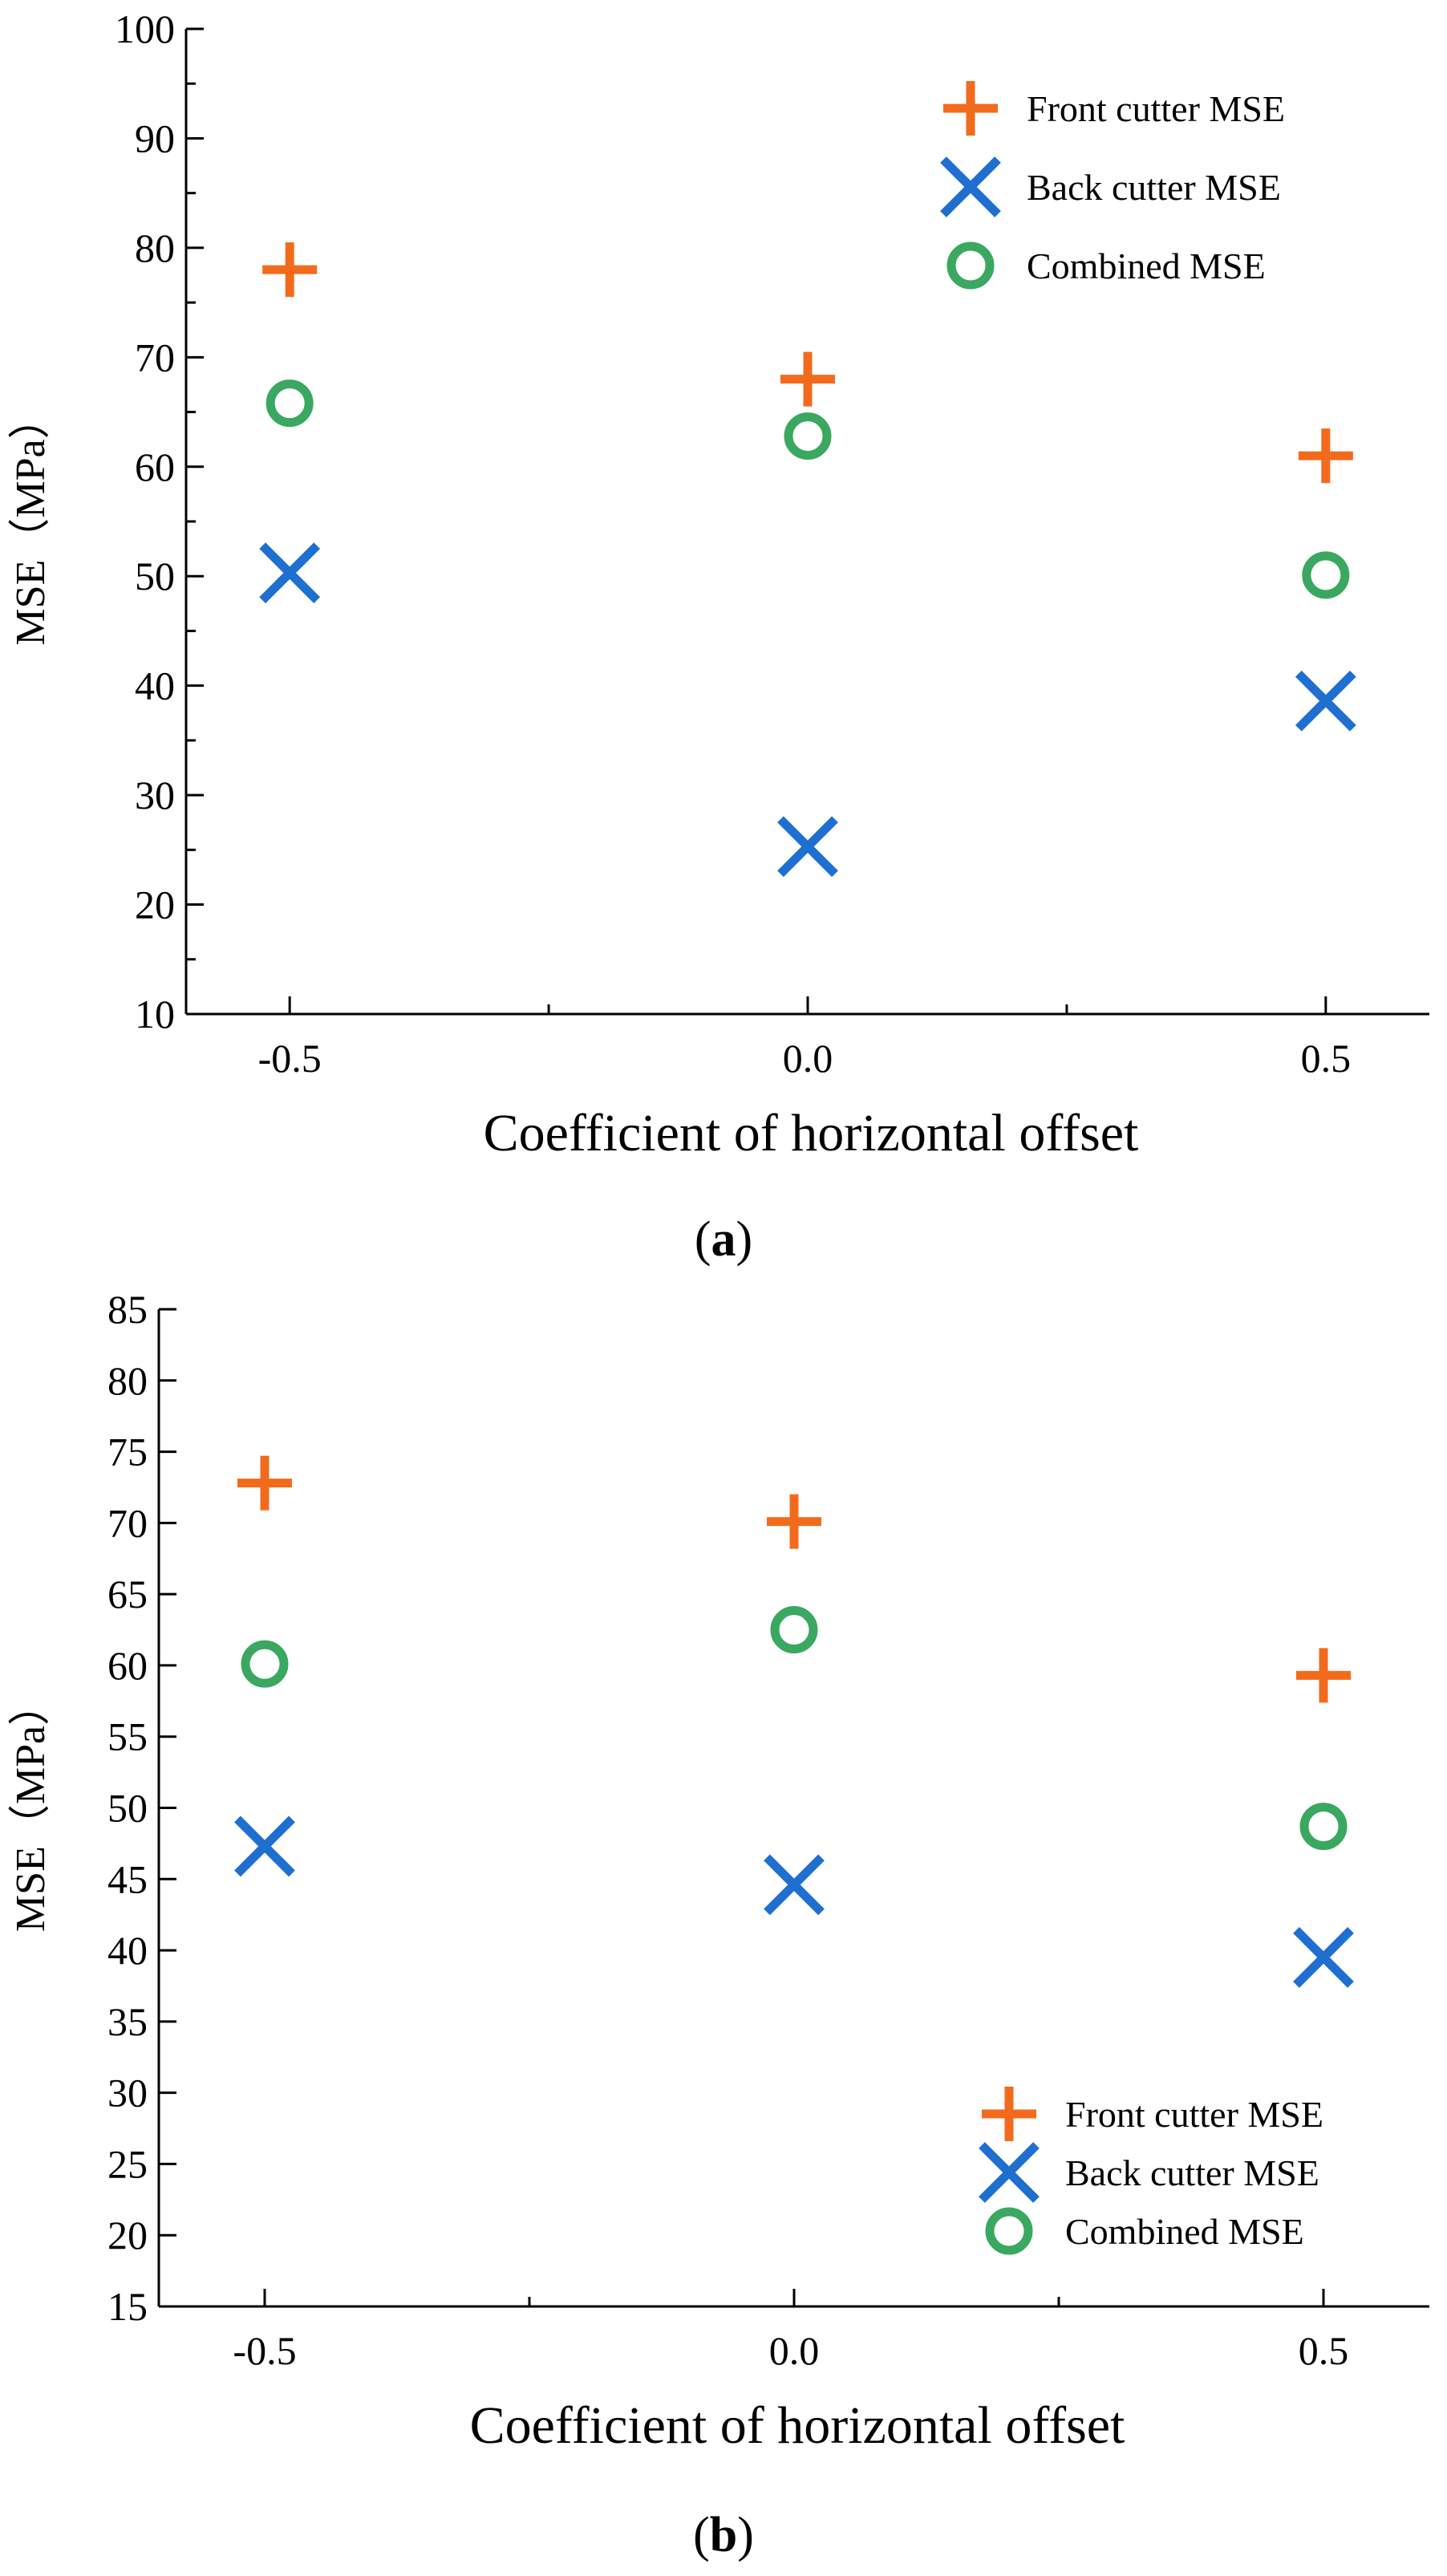 This screenshot has width=1447, height=2576. Describe the element at coordinates (127, 1950) in the screenshot. I see `y-tick-label-b: 40` at that location.